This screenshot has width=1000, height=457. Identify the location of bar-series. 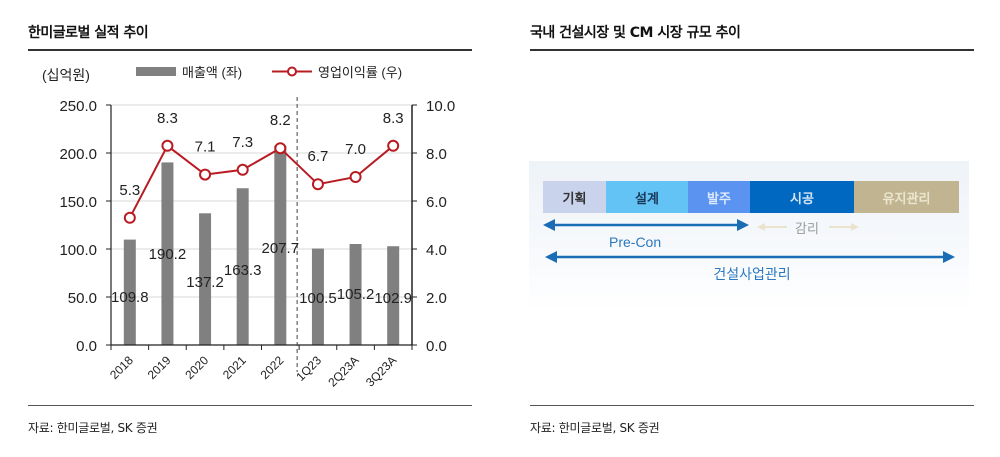
(261, 245).